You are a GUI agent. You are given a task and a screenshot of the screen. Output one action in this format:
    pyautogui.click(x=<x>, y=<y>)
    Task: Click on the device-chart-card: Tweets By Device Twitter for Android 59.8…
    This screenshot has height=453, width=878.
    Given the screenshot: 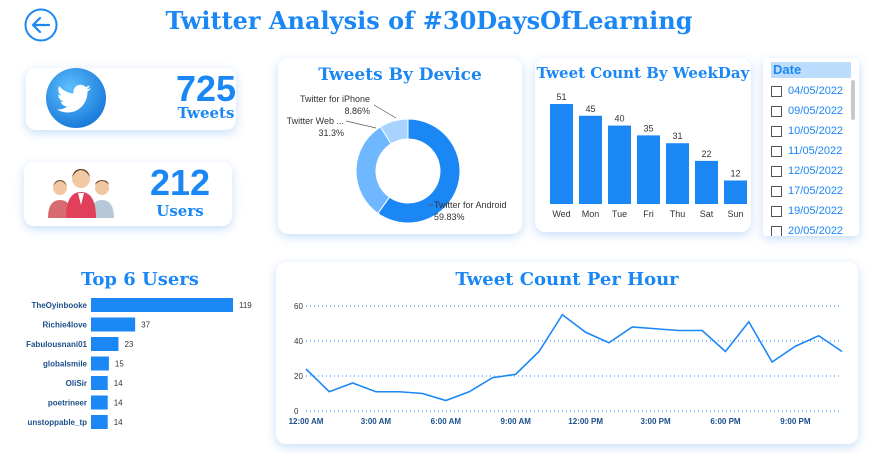 What is the action you would take?
    pyautogui.click(x=400, y=146)
    